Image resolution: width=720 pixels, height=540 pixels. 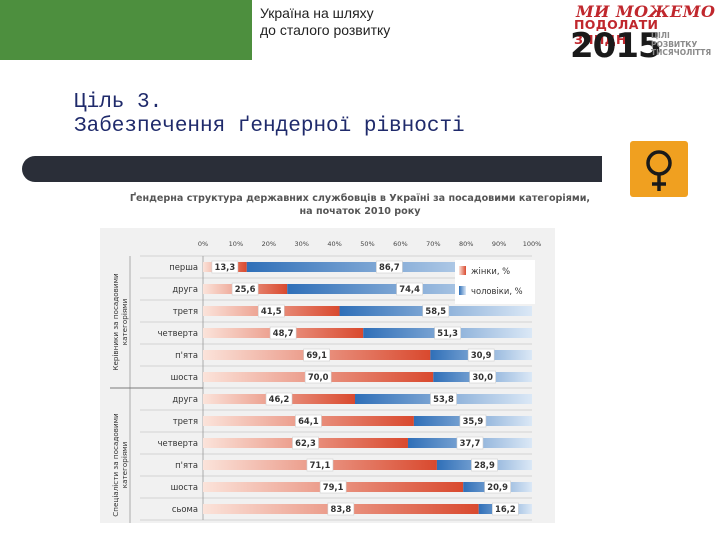 I want to click on bar-female-label: 48,7, so click(x=283, y=333).